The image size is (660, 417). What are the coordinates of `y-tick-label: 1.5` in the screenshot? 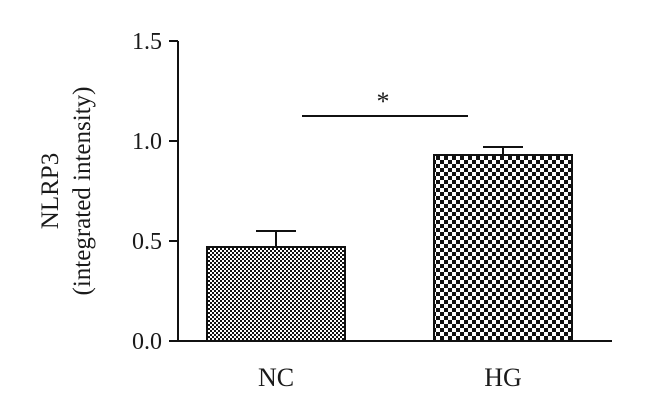 It's located at (147, 42).